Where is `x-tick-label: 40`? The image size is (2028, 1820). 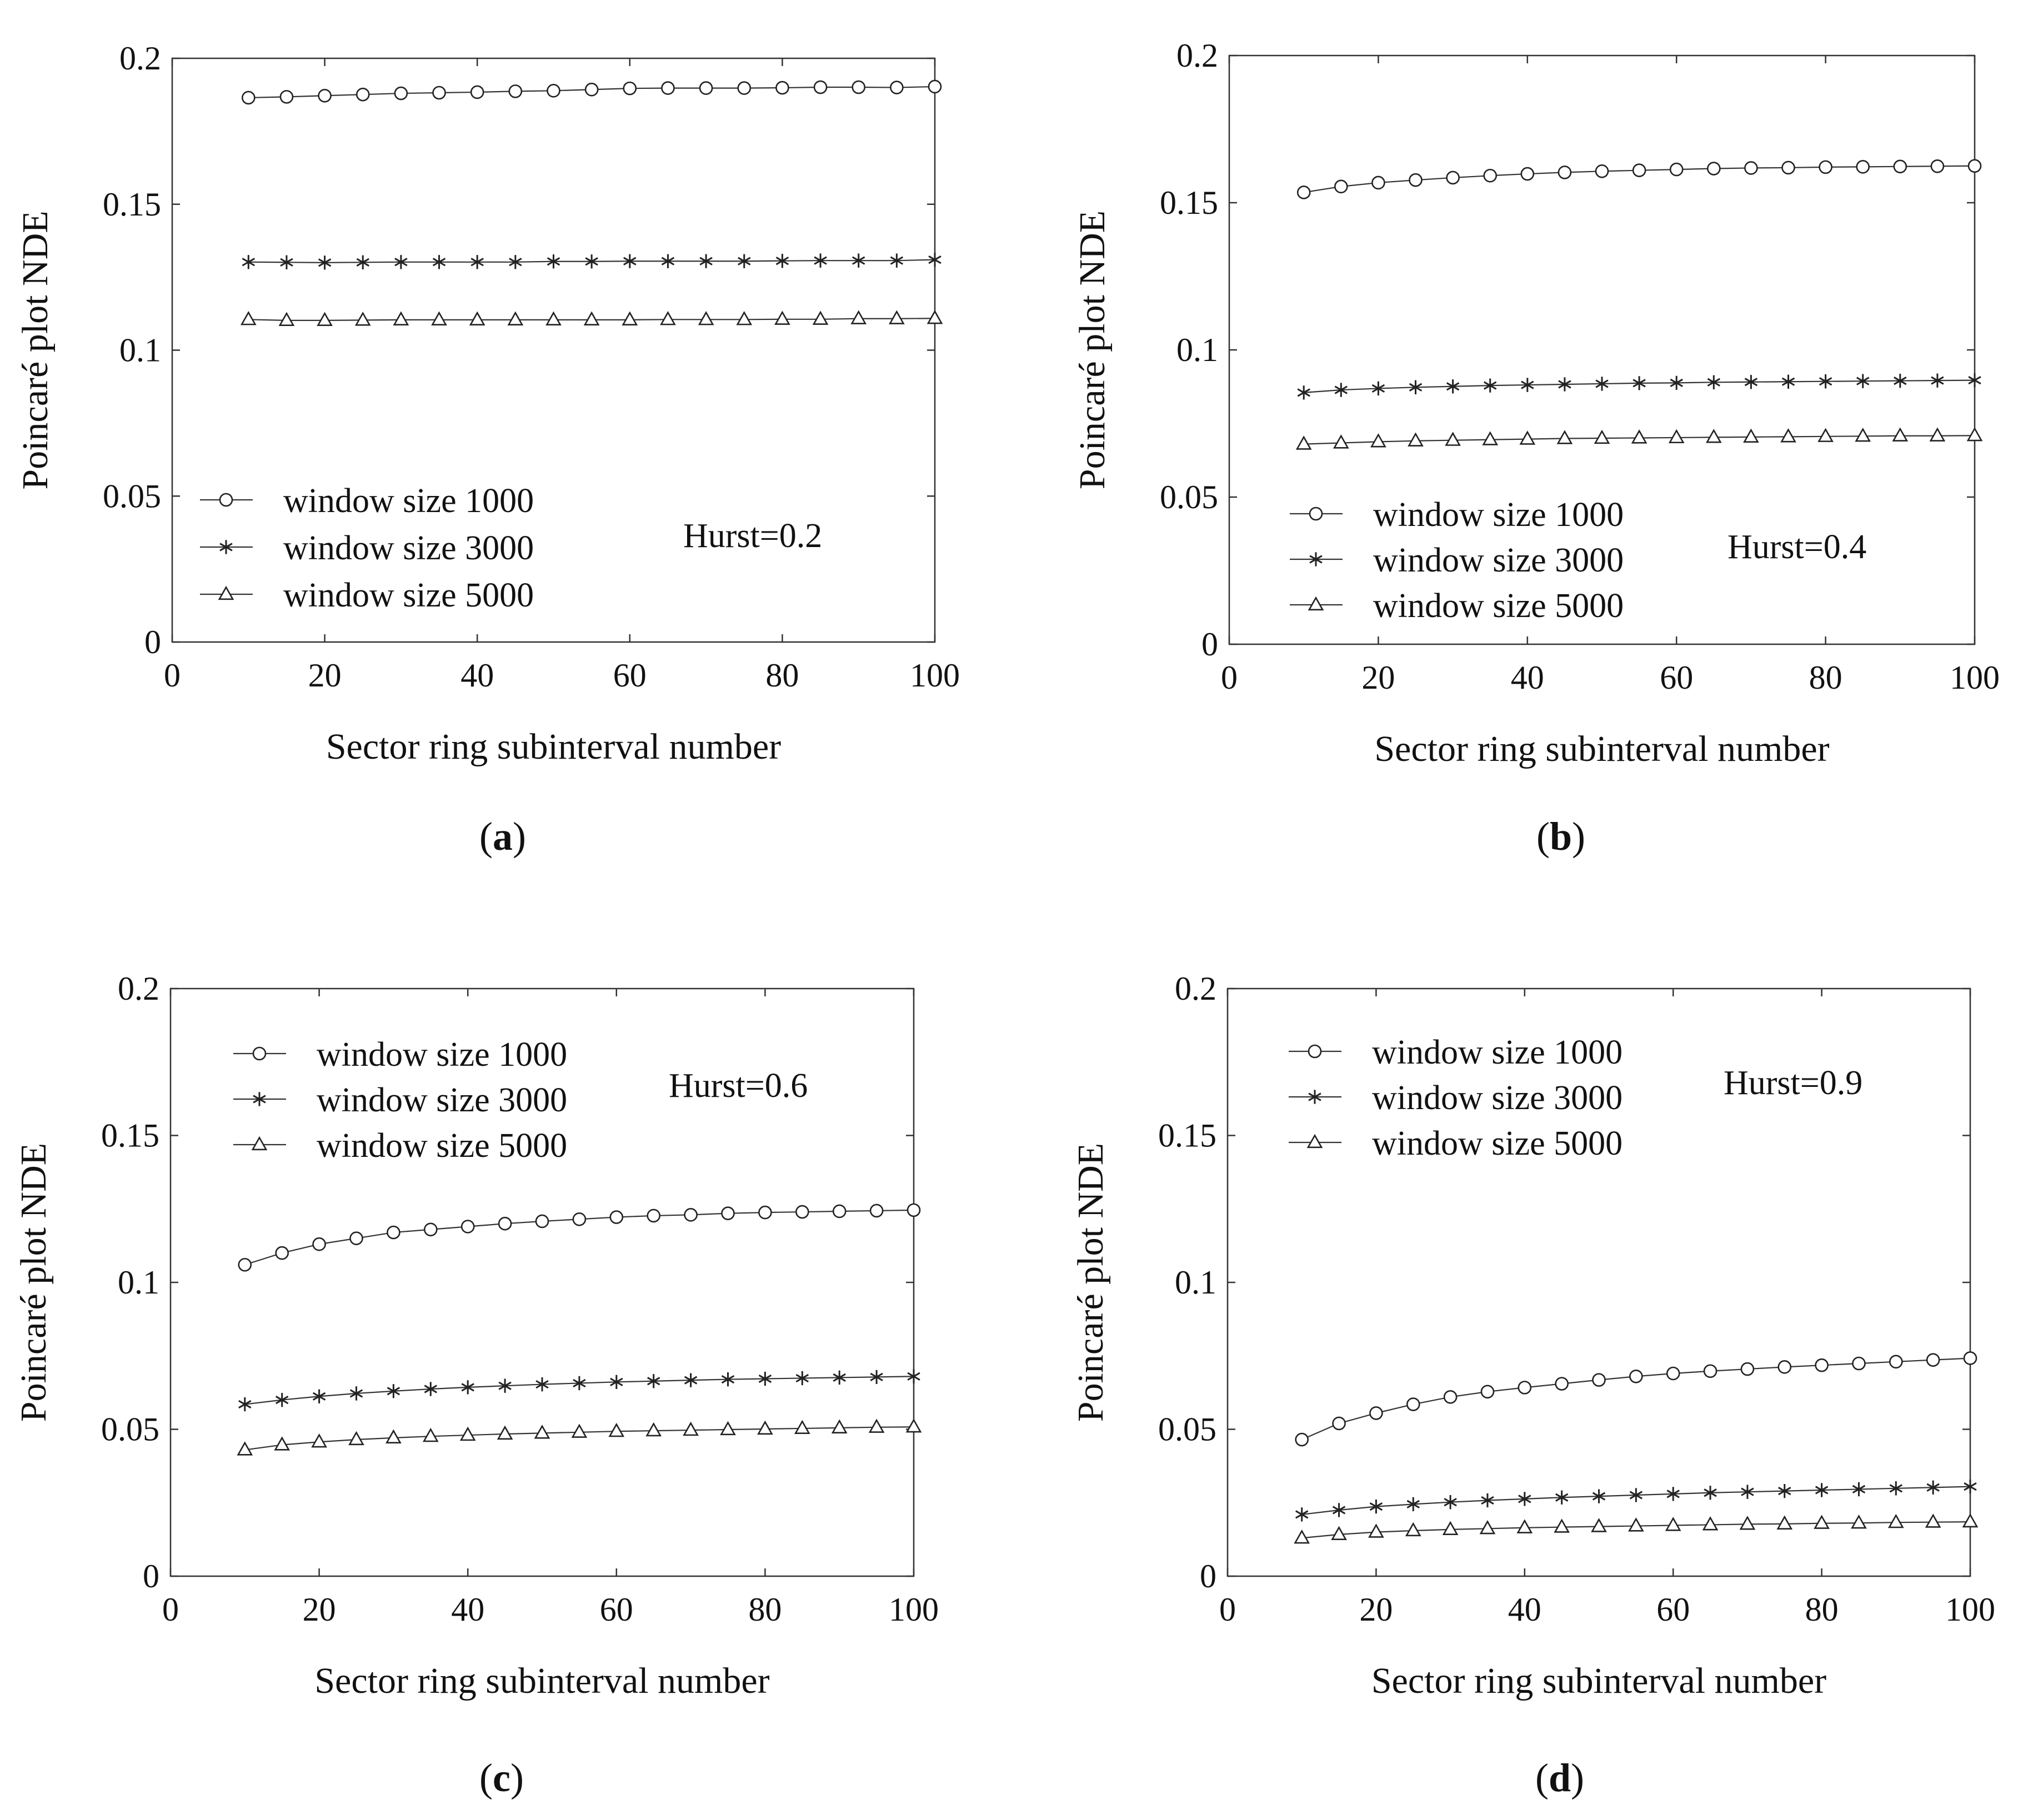 x-tick-label: 40 is located at coordinates (467, 1610).